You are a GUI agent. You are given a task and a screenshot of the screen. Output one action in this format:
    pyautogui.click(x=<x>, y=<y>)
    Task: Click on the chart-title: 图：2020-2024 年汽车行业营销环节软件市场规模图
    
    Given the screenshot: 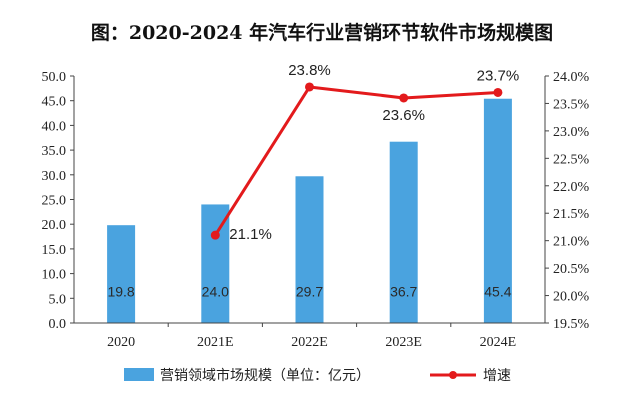 What is the action you would take?
    pyautogui.click(x=322, y=32)
    